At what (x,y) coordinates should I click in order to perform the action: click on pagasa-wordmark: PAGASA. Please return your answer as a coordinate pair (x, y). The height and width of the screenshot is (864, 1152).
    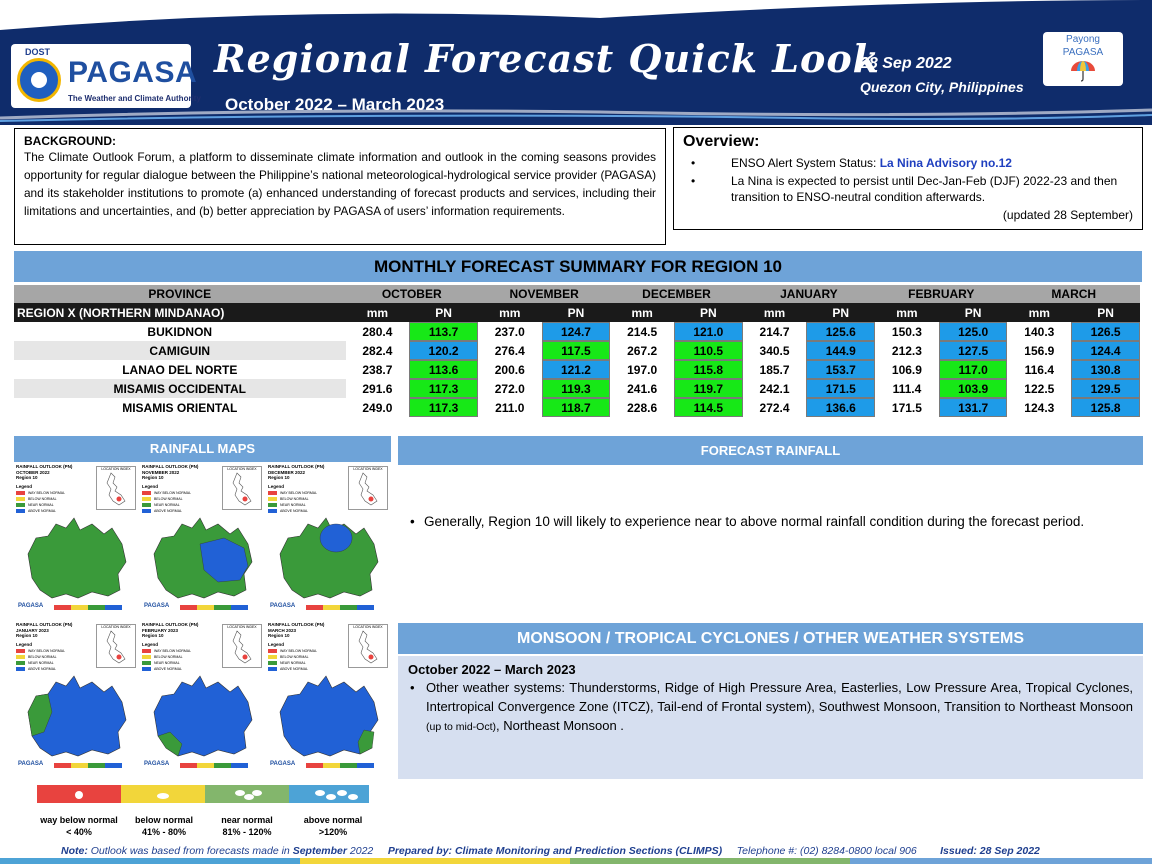
    Looking at the image, I should click on (133, 72).